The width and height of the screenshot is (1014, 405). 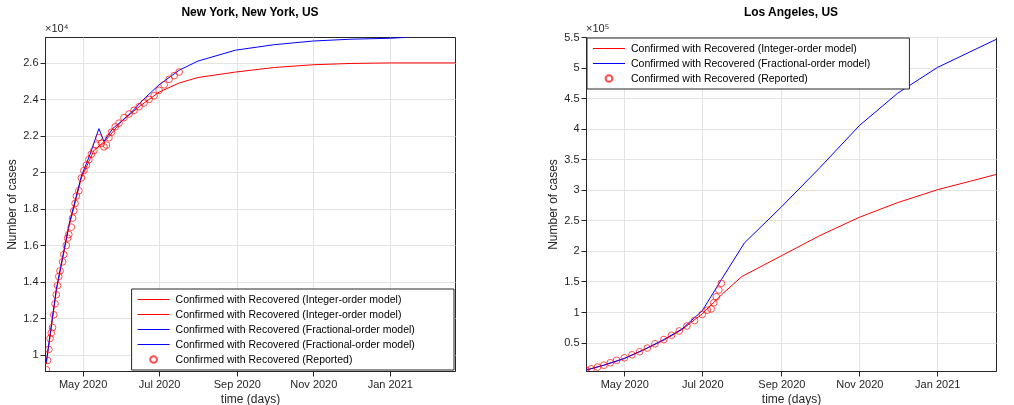 I want to click on text: ×10⁴, so click(x=57, y=28).